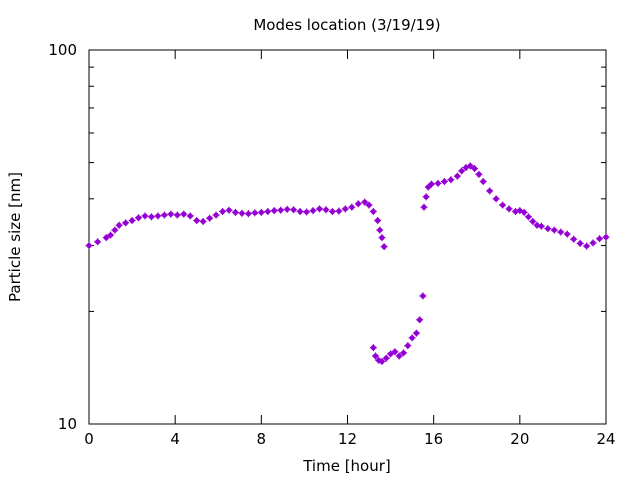 The image size is (640, 480). Describe the element at coordinates (15, 237) in the screenshot. I see `y-axis-label: Particle size [nm]` at that location.